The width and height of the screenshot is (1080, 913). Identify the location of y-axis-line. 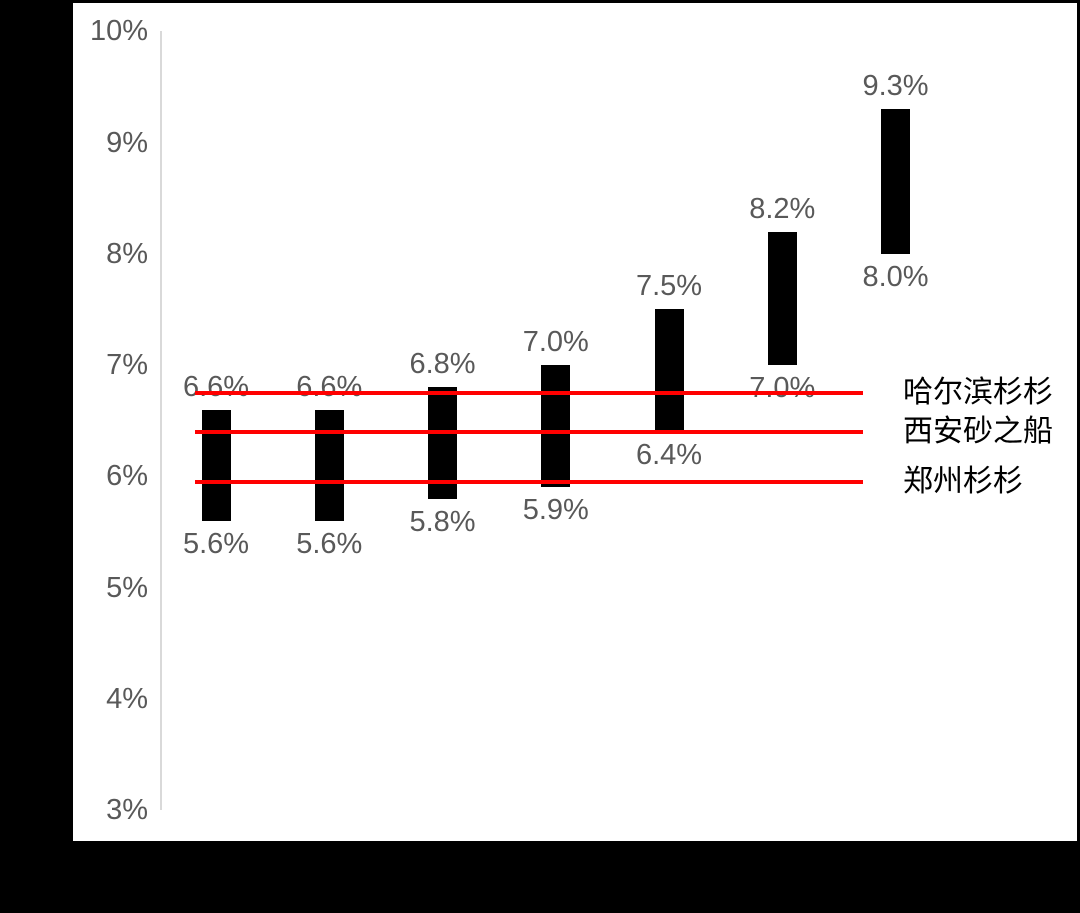
(161, 420).